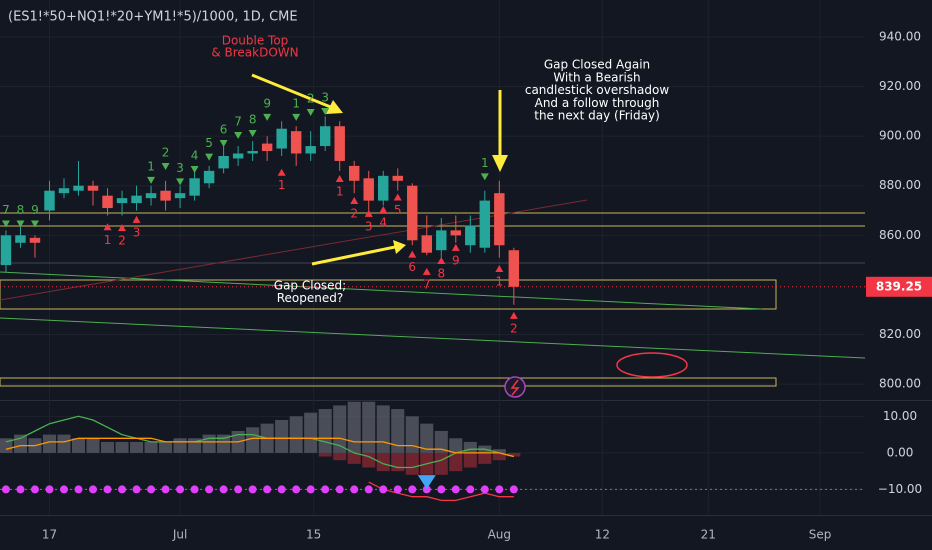 This screenshot has width=932, height=550. I want to click on annotation: And a follow through, so click(597, 103).